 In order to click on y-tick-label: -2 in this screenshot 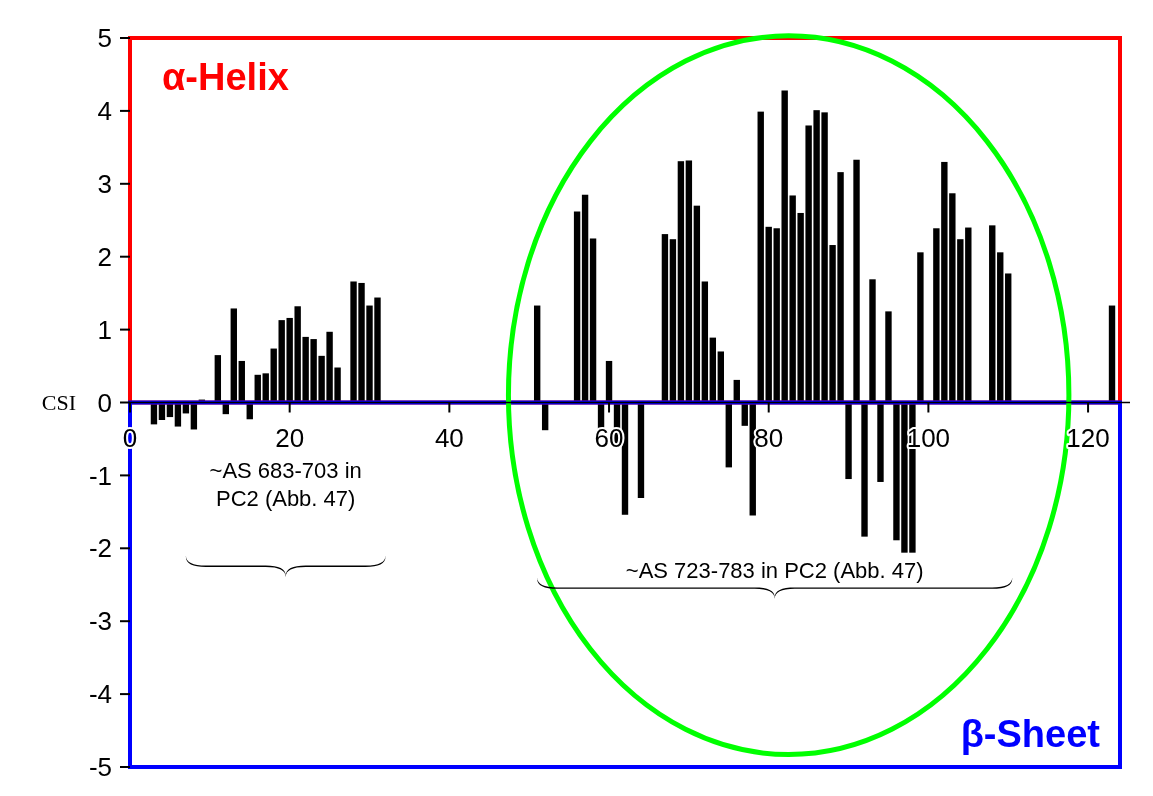, I will do `click(100, 548)`.